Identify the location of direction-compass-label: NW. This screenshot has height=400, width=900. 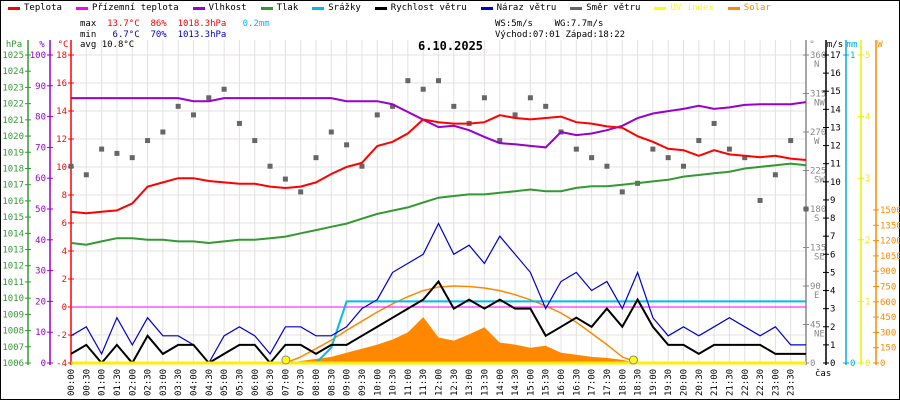
(819, 104).